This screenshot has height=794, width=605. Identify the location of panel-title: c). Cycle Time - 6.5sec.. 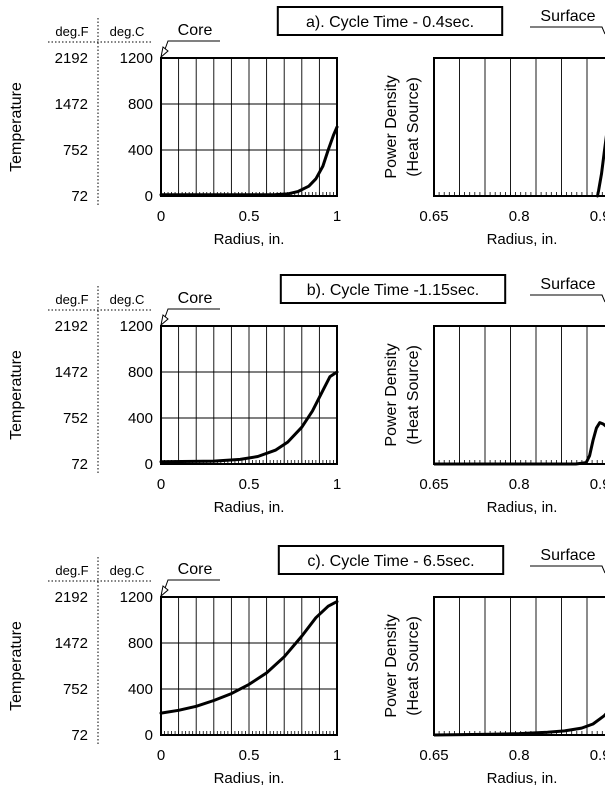
(390, 561).